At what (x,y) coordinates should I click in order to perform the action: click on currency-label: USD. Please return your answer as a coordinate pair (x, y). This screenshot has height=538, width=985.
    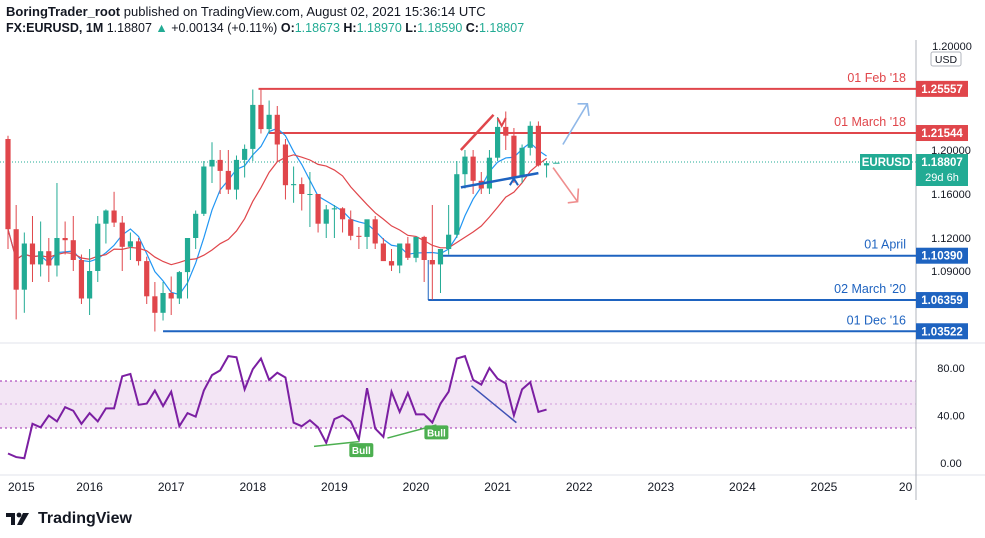
    Looking at the image, I should click on (946, 60).